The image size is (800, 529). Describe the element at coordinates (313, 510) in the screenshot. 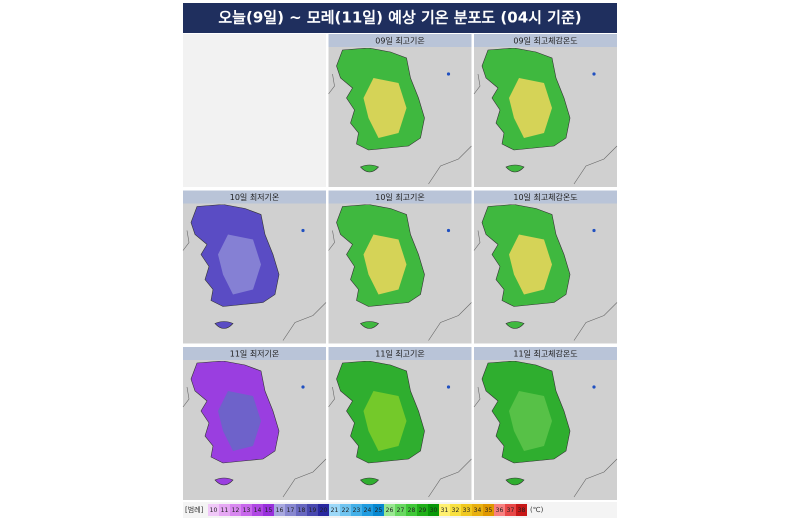

I see `legend-value: 19` at that location.